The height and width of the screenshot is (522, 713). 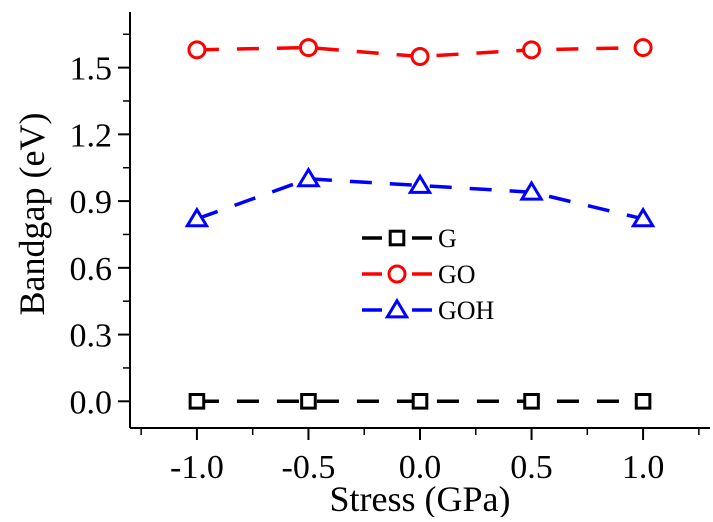 I want to click on y-tick-label: 1.5, so click(x=91, y=69).